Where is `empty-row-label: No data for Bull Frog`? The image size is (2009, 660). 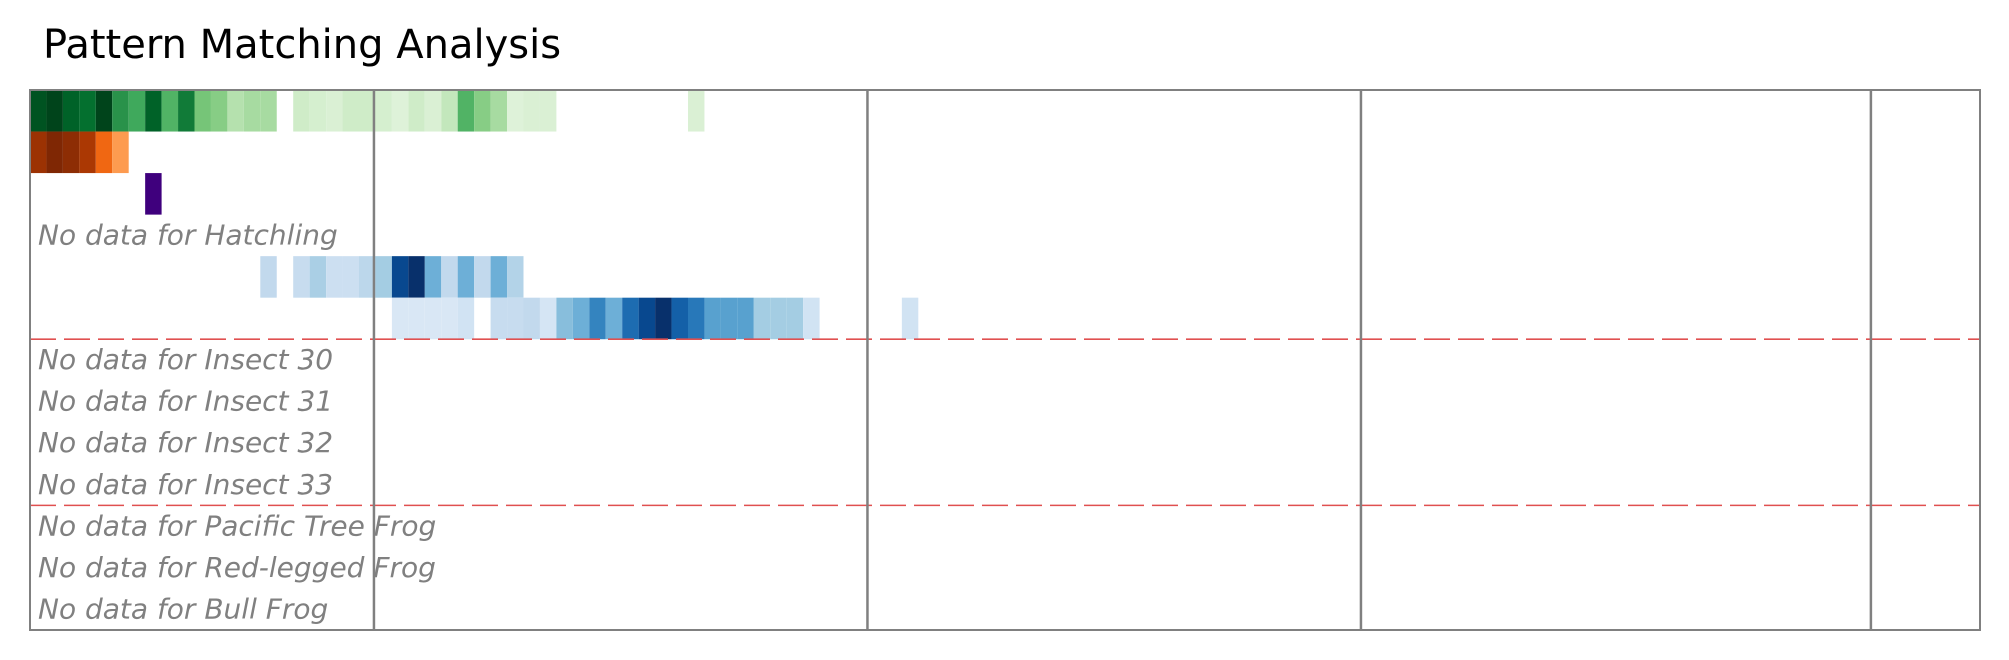
empty-row-label: No data for Bull Frog is located at coordinates (183, 608).